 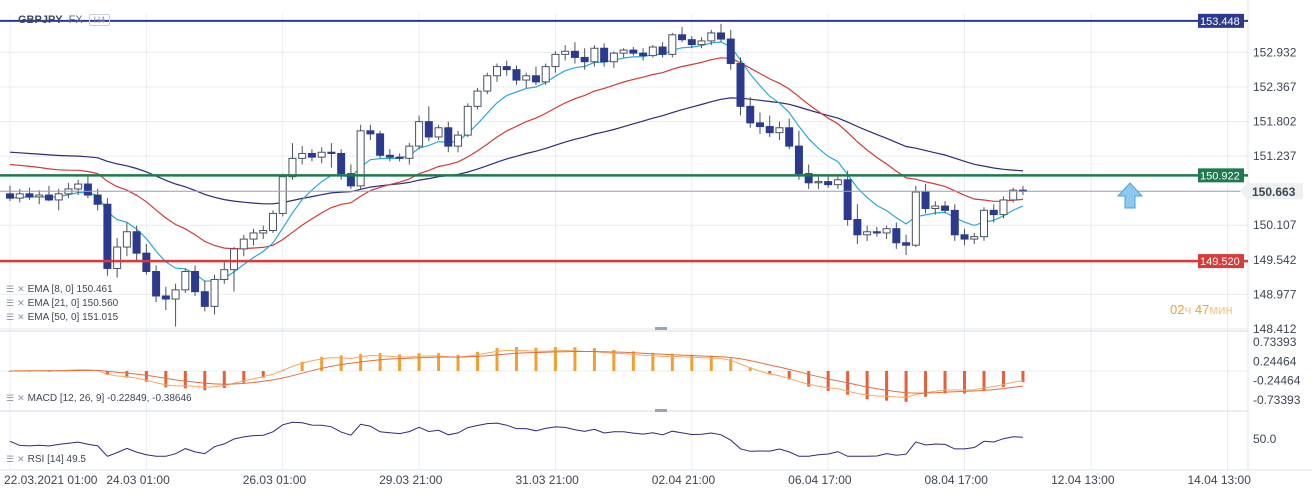 I want to click on countdown-minutes: 47, so click(x=1202, y=309).